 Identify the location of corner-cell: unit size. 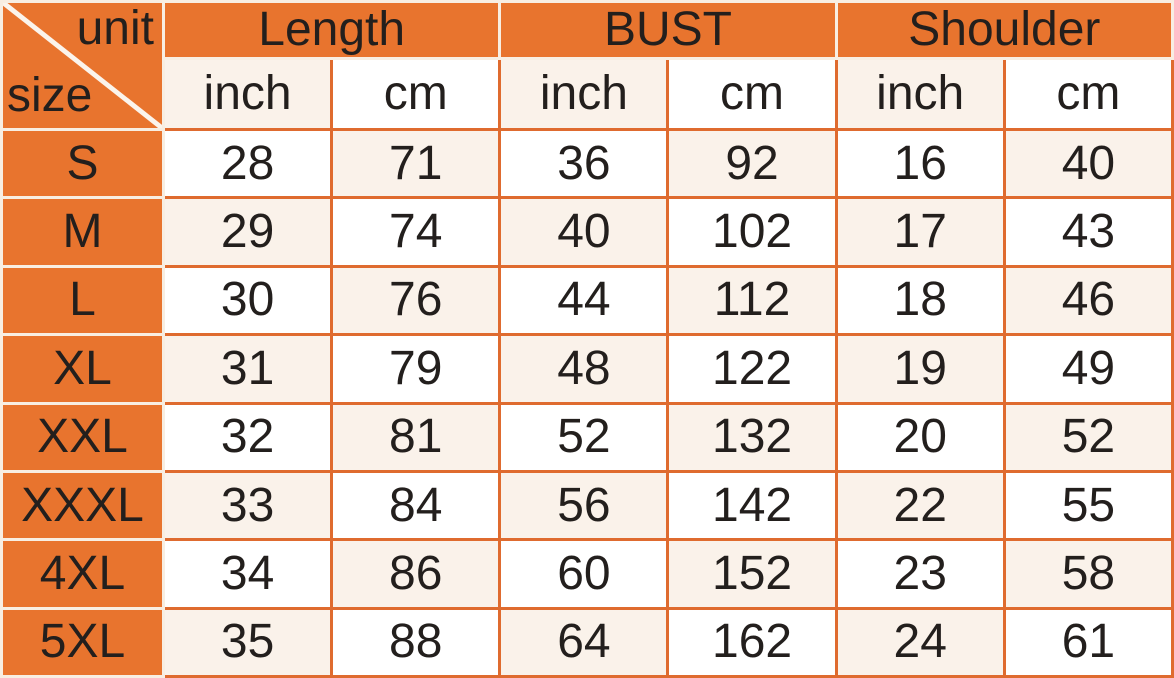
(82, 65).